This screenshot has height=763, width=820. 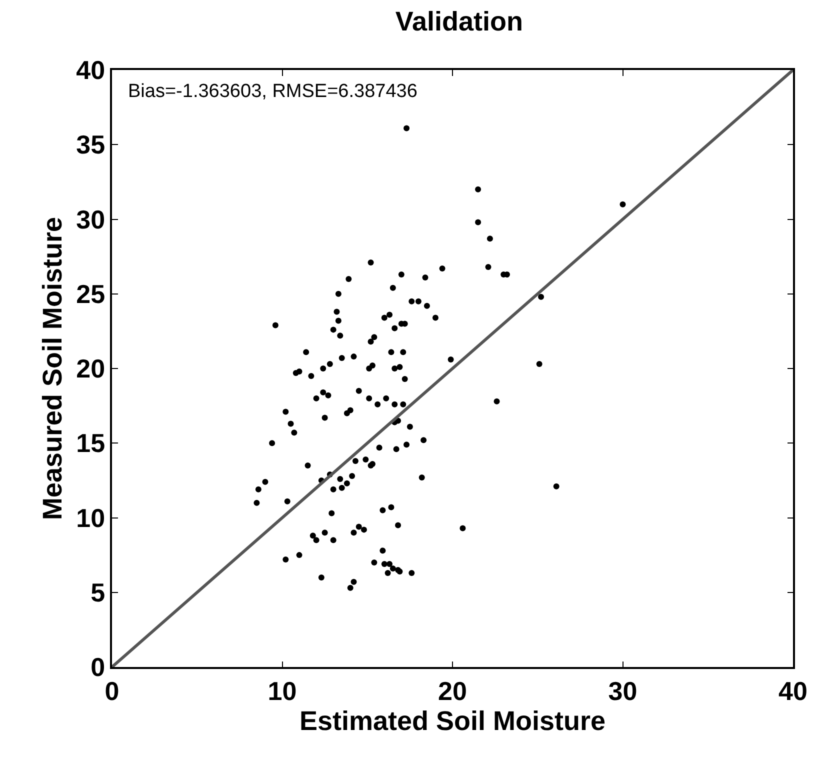 What do you see at coordinates (91, 443) in the screenshot?
I see `y-tick-label: 15` at bounding box center [91, 443].